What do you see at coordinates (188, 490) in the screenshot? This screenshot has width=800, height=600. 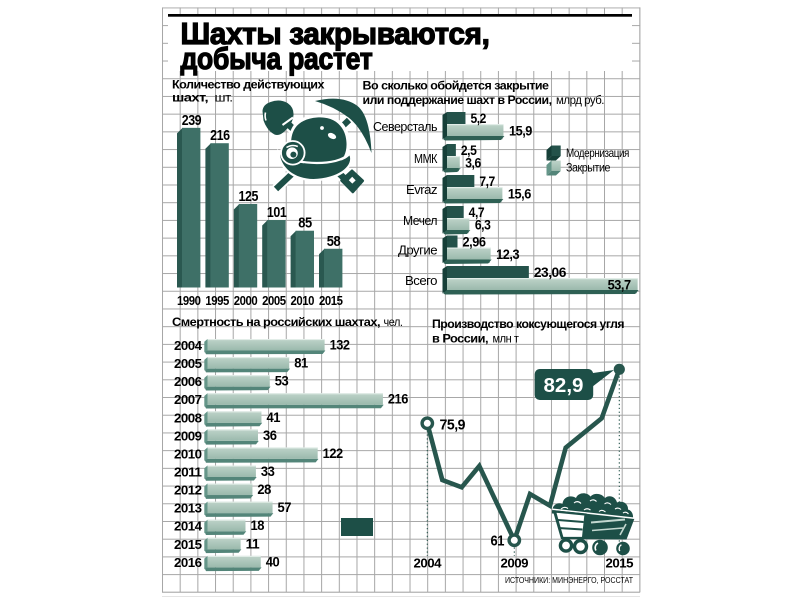 I see `svg-text: 2012` at bounding box center [188, 490].